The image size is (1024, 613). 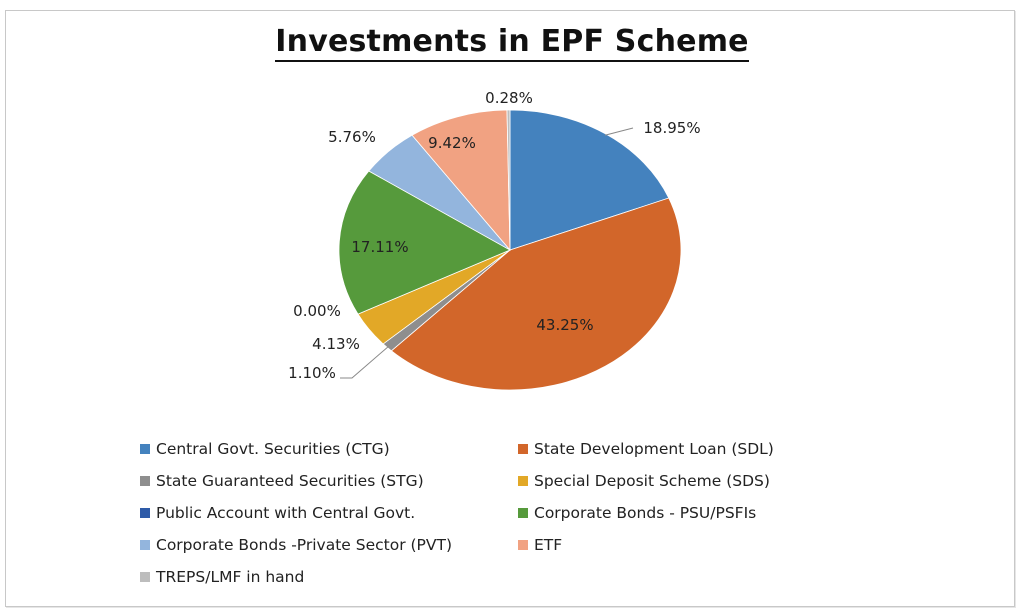 What do you see at coordinates (564, 325) in the screenshot?
I see `data-label: 43.25%` at bounding box center [564, 325].